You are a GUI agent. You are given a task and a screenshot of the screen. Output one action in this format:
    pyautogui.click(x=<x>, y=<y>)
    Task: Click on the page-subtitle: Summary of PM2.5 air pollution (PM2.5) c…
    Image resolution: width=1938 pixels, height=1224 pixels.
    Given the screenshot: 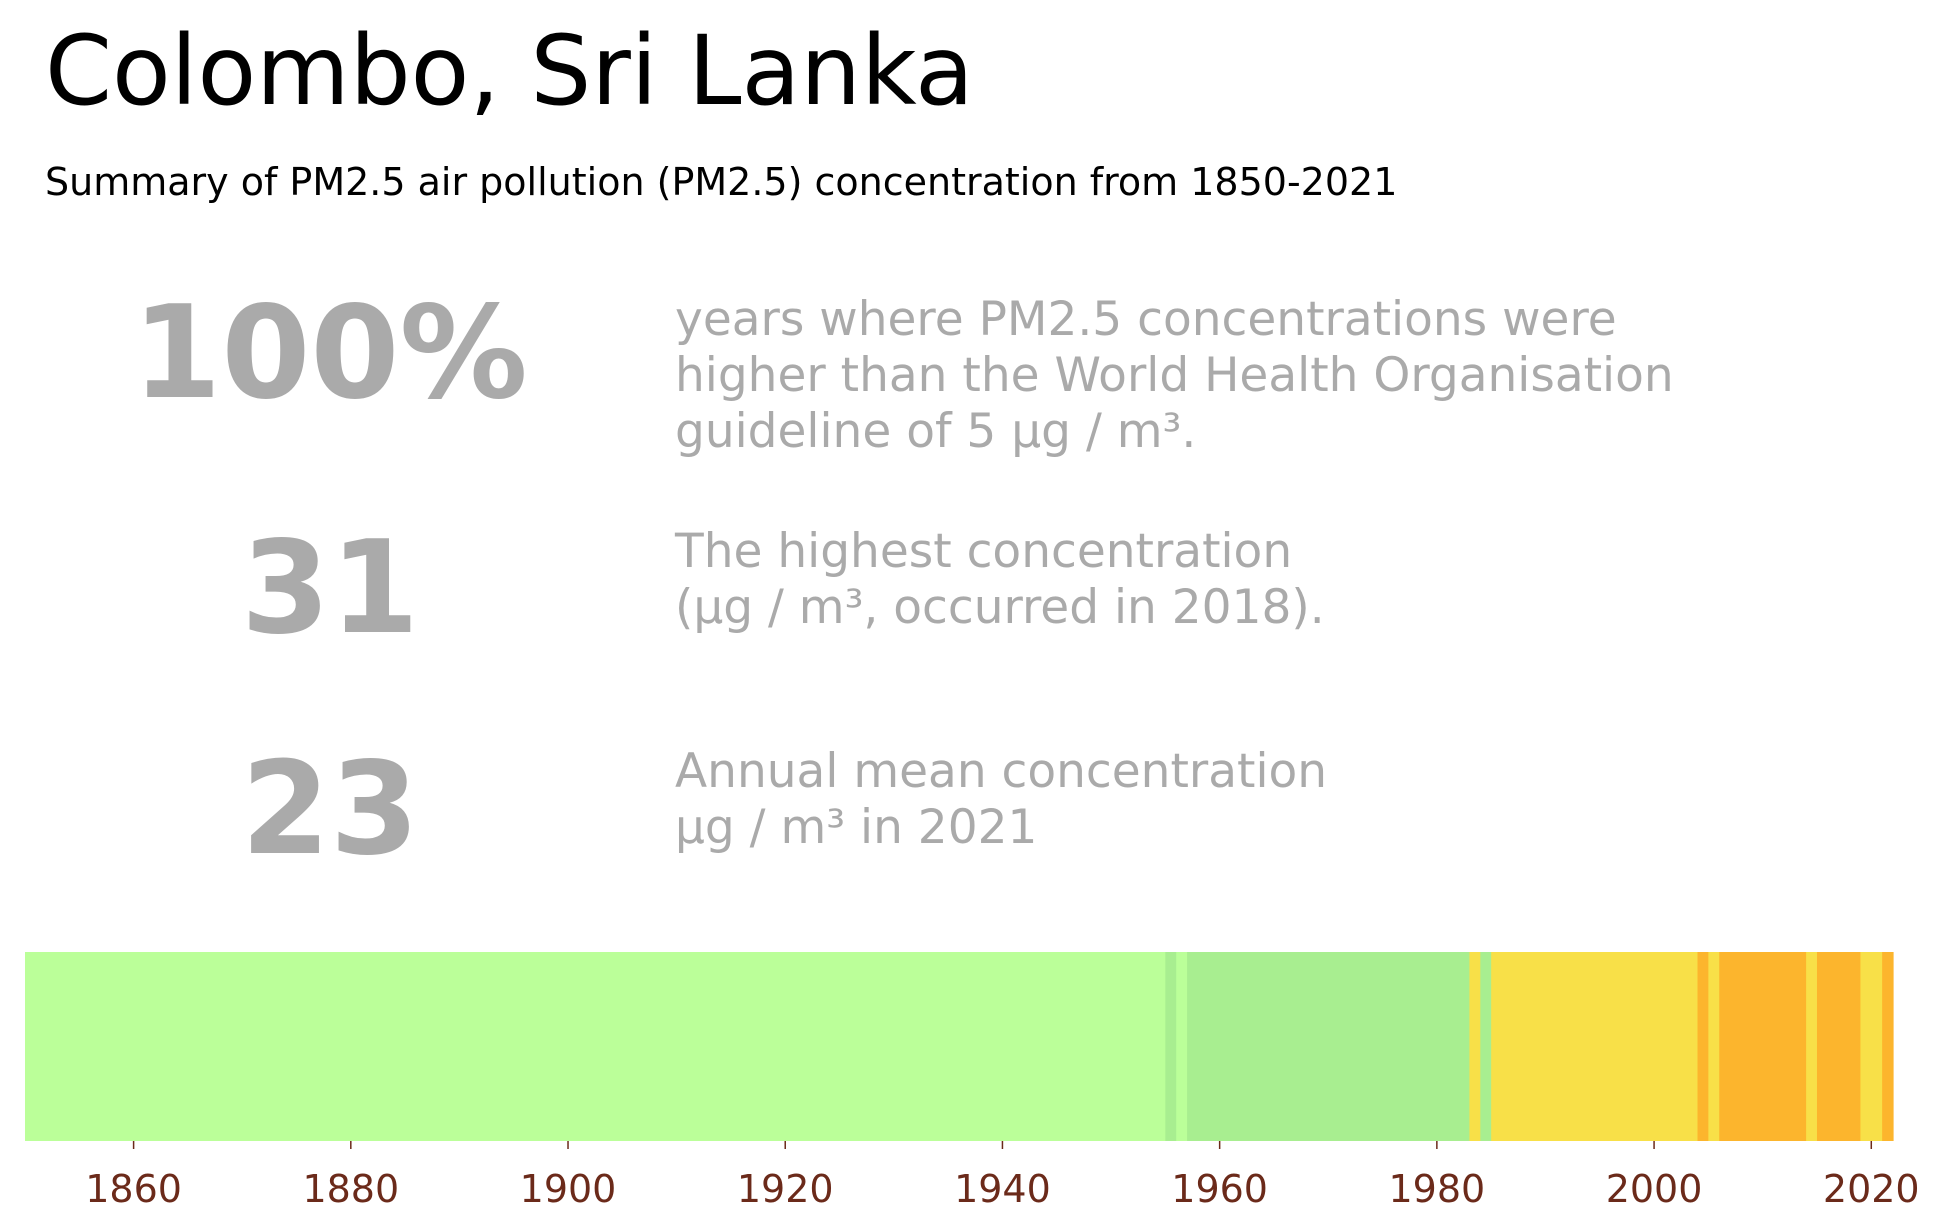 What is the action you would take?
    pyautogui.click(x=721, y=182)
    